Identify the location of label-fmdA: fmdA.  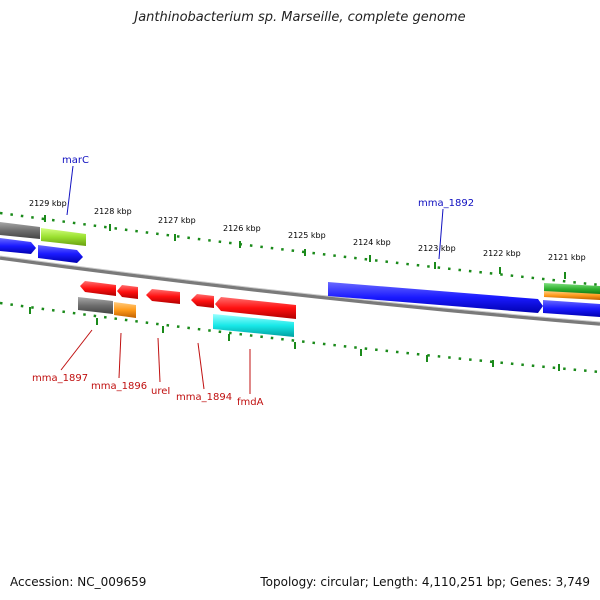
(250, 402).